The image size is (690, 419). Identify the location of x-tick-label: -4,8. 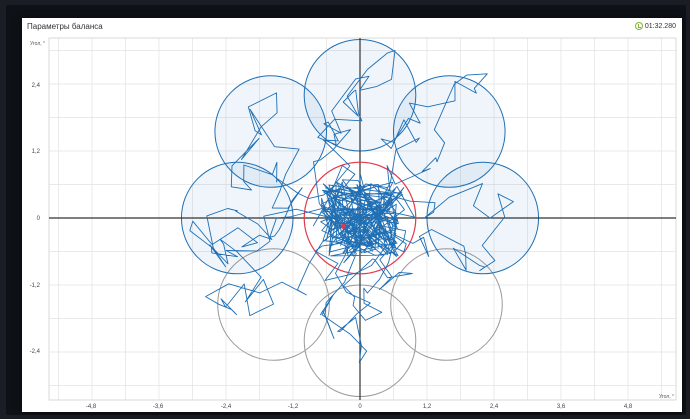
(91, 407).